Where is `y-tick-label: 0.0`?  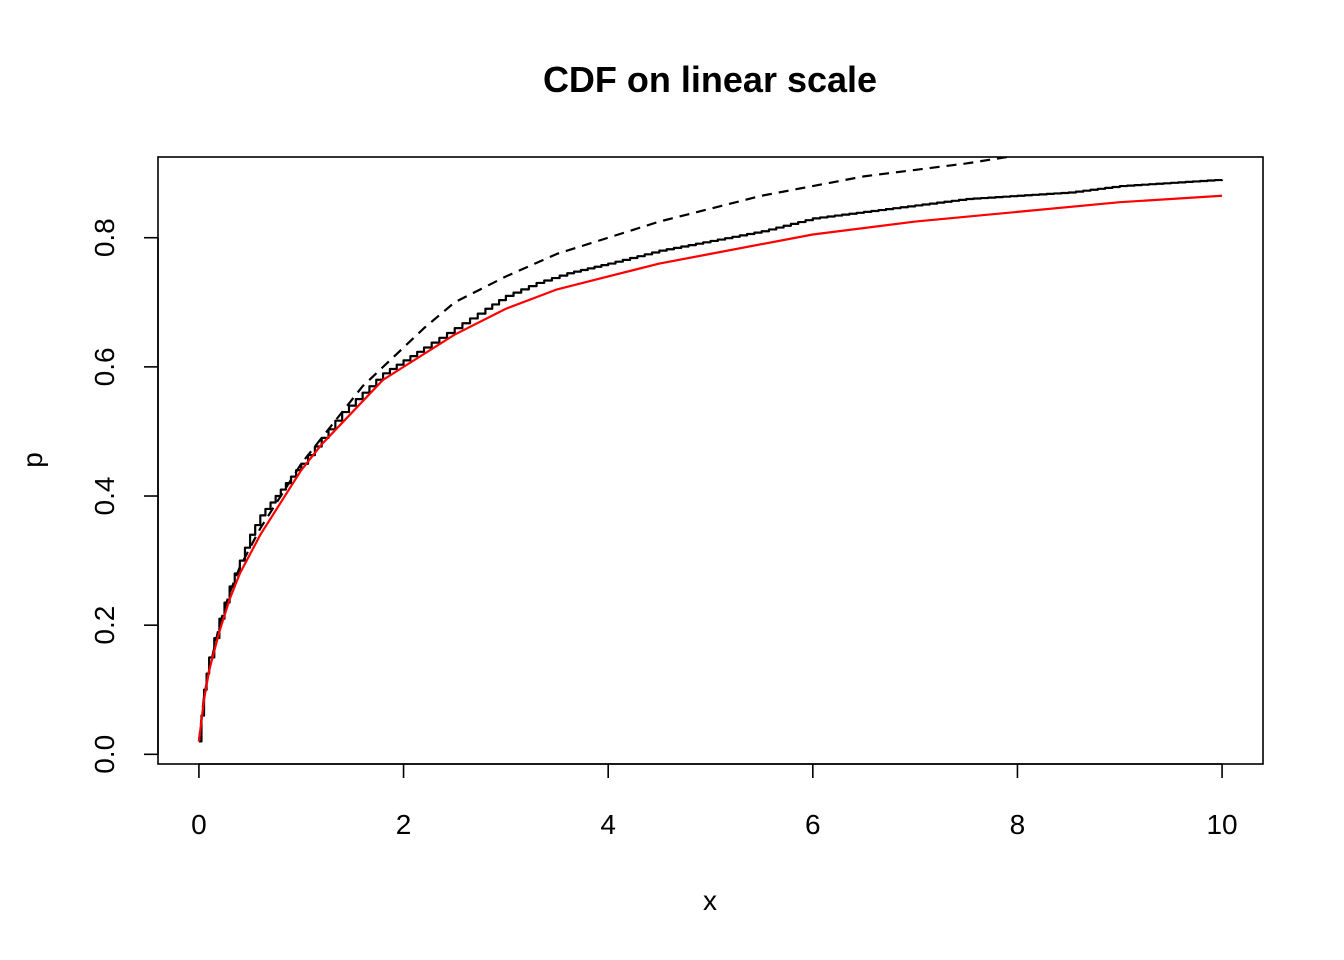 y-tick-label: 0.0 is located at coordinates (104, 754).